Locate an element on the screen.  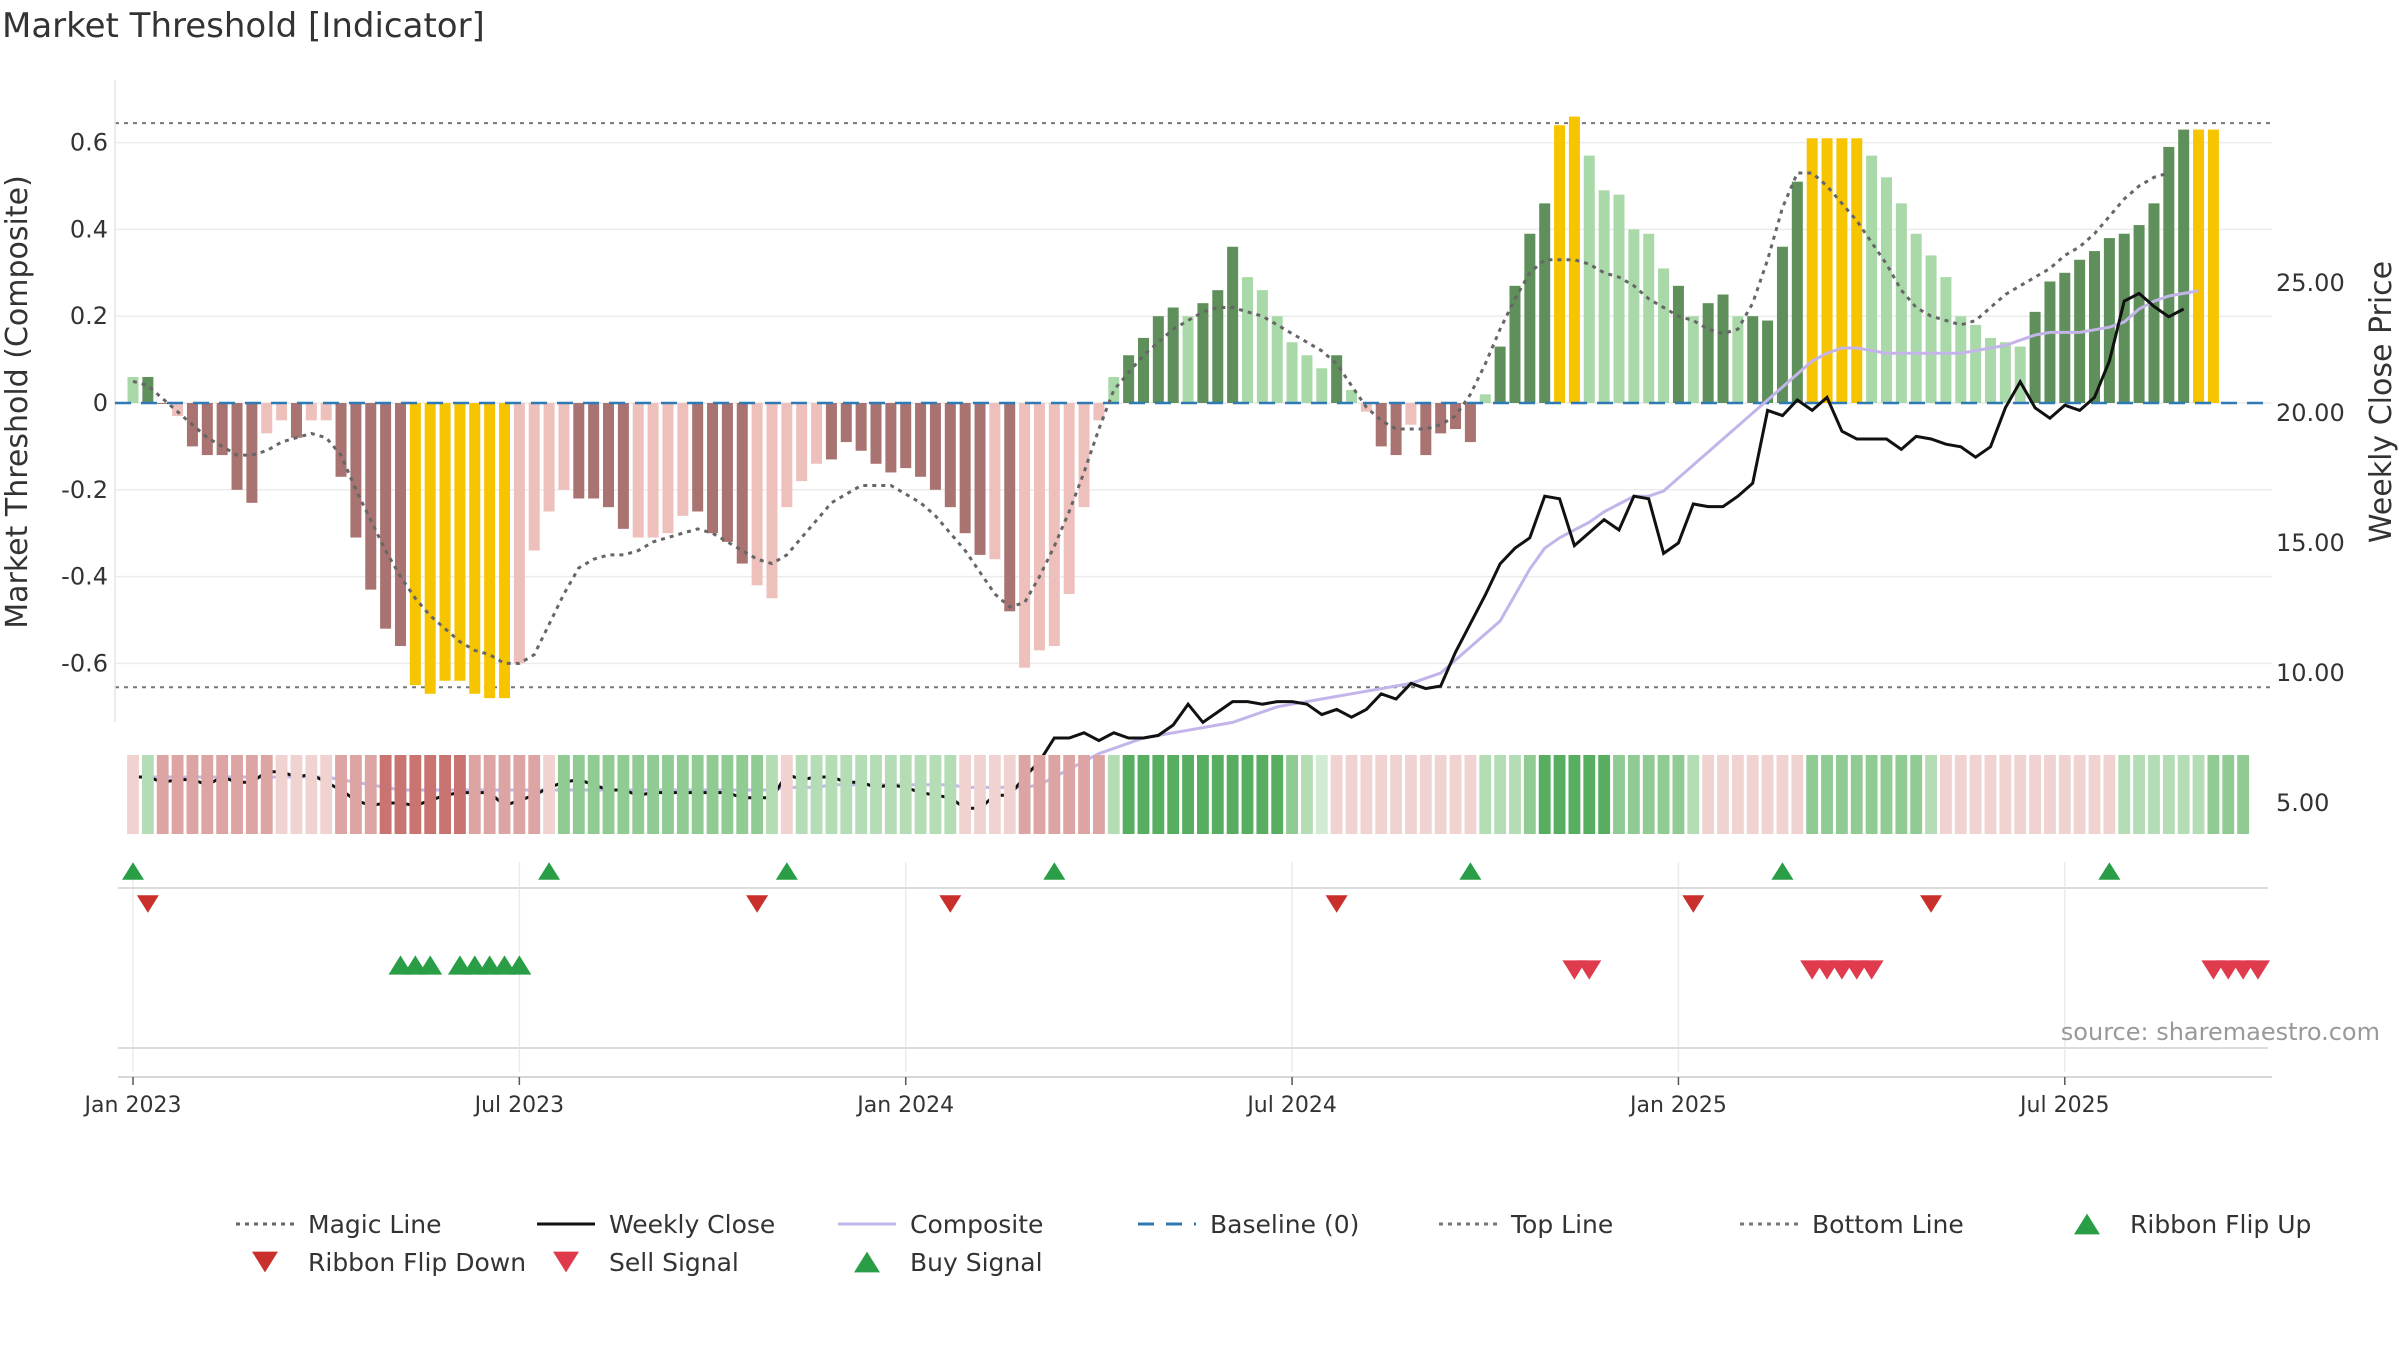
ribbon-flip-up-marker is located at coordinates (1054, 871).